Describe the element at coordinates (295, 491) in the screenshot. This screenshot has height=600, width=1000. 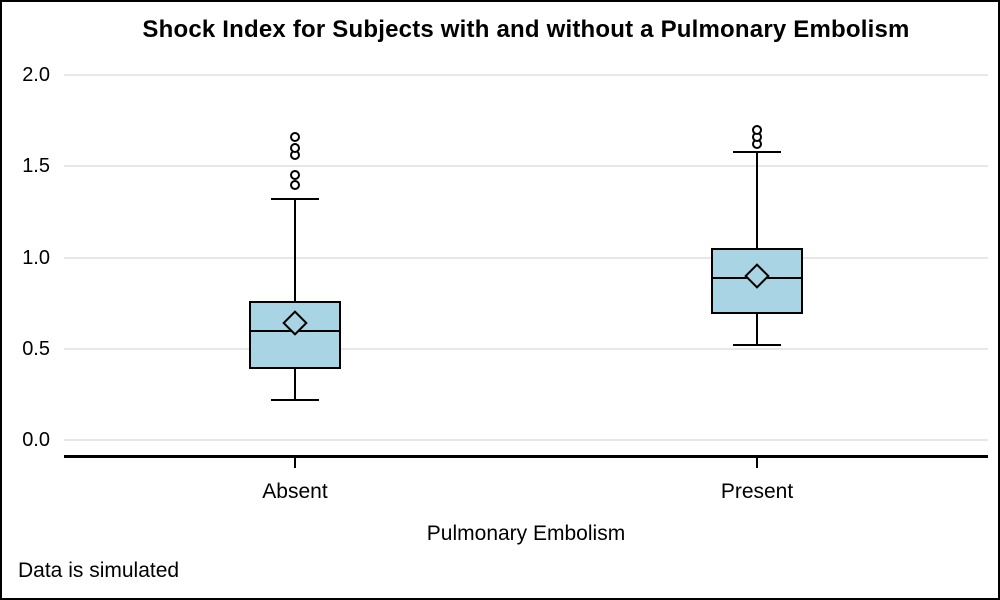
I see `x-category-label-absent: Absent` at that location.